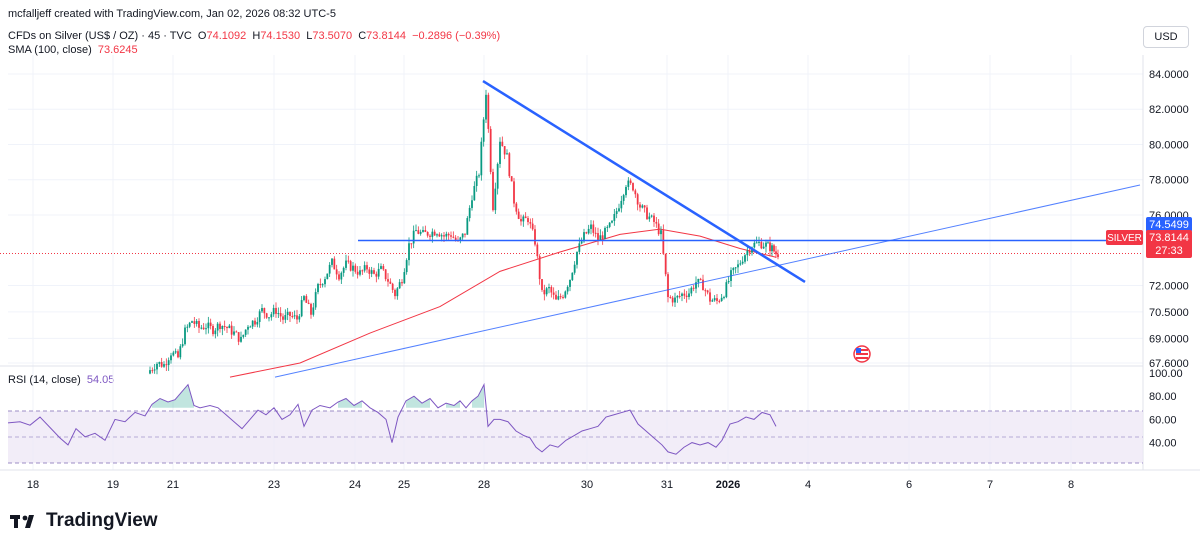 This screenshot has width=1200, height=545. I want to click on price-tick-label: 70.5000, so click(1169, 313).